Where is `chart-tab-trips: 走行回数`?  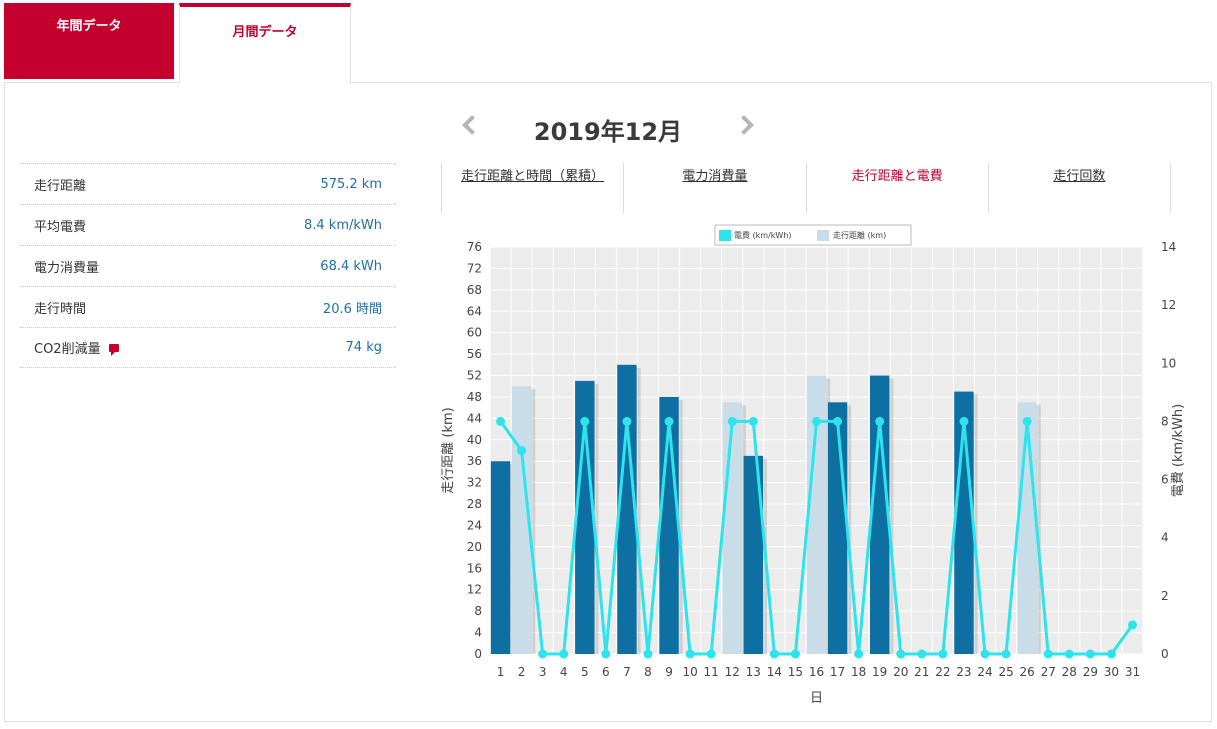 chart-tab-trips: 走行回数 is located at coordinates (1079, 188).